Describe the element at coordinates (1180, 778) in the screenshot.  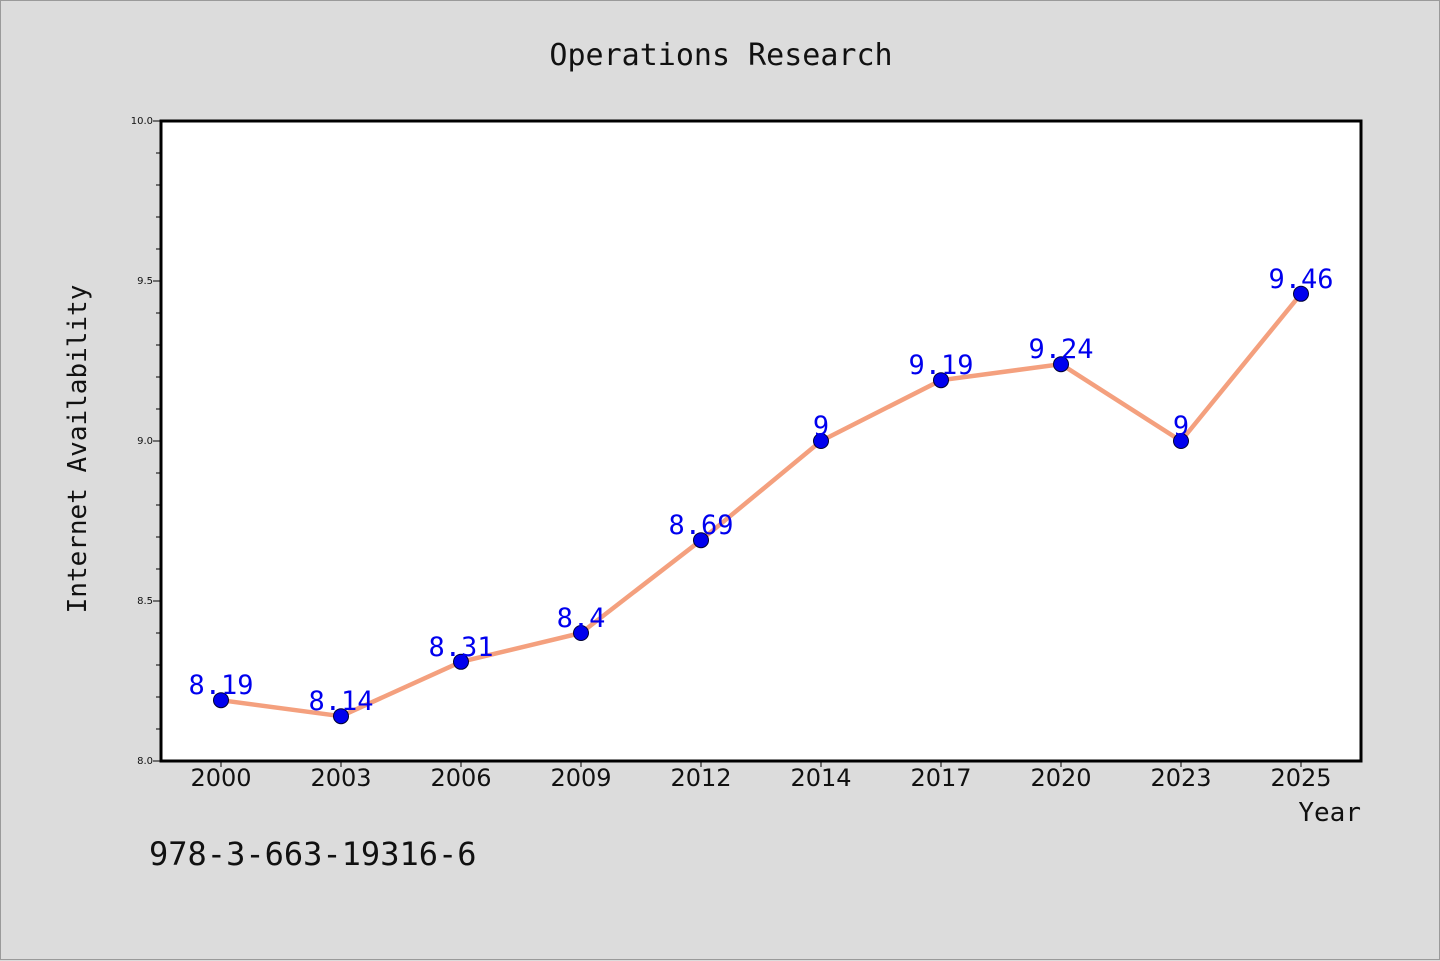
I see `x-tick-label: 2023` at that location.